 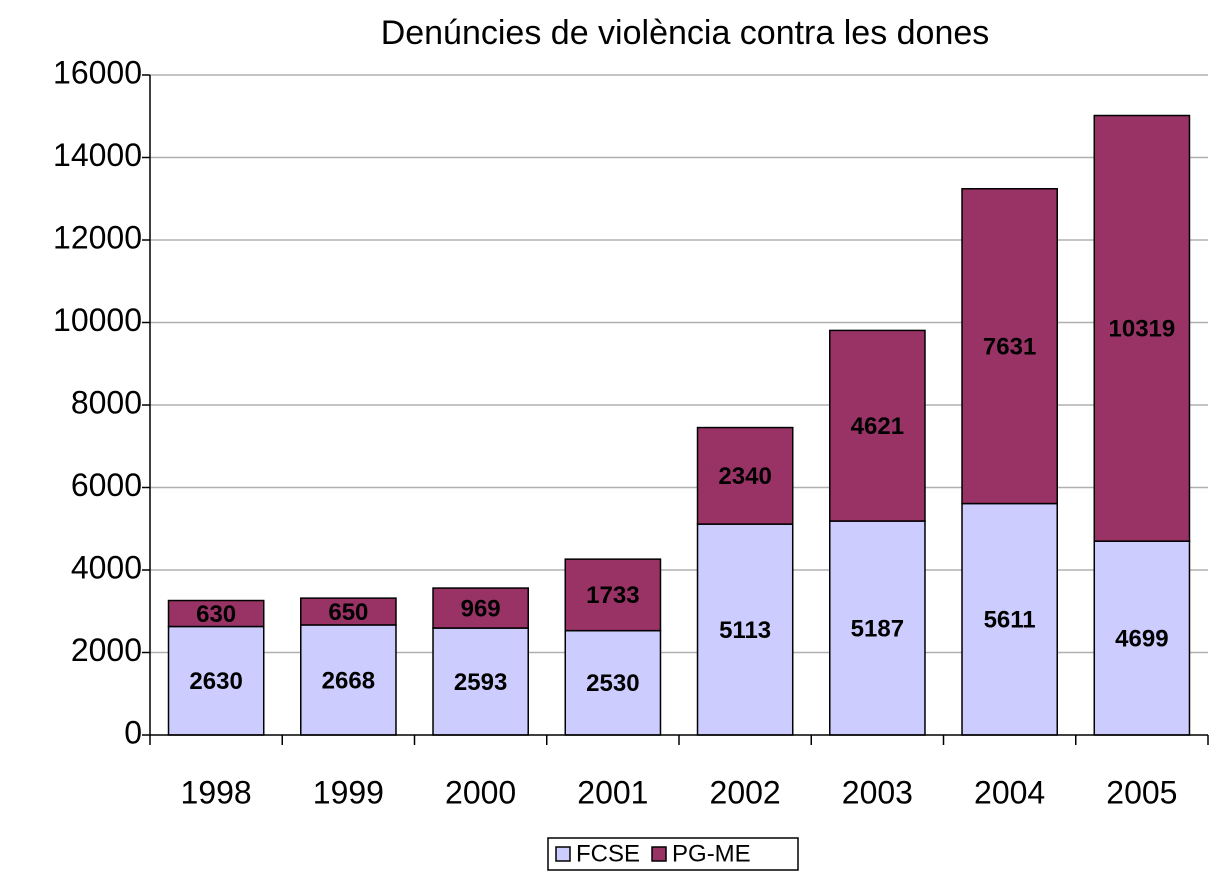 What do you see at coordinates (97, 155) in the screenshot?
I see `y-tick-label: 14000` at bounding box center [97, 155].